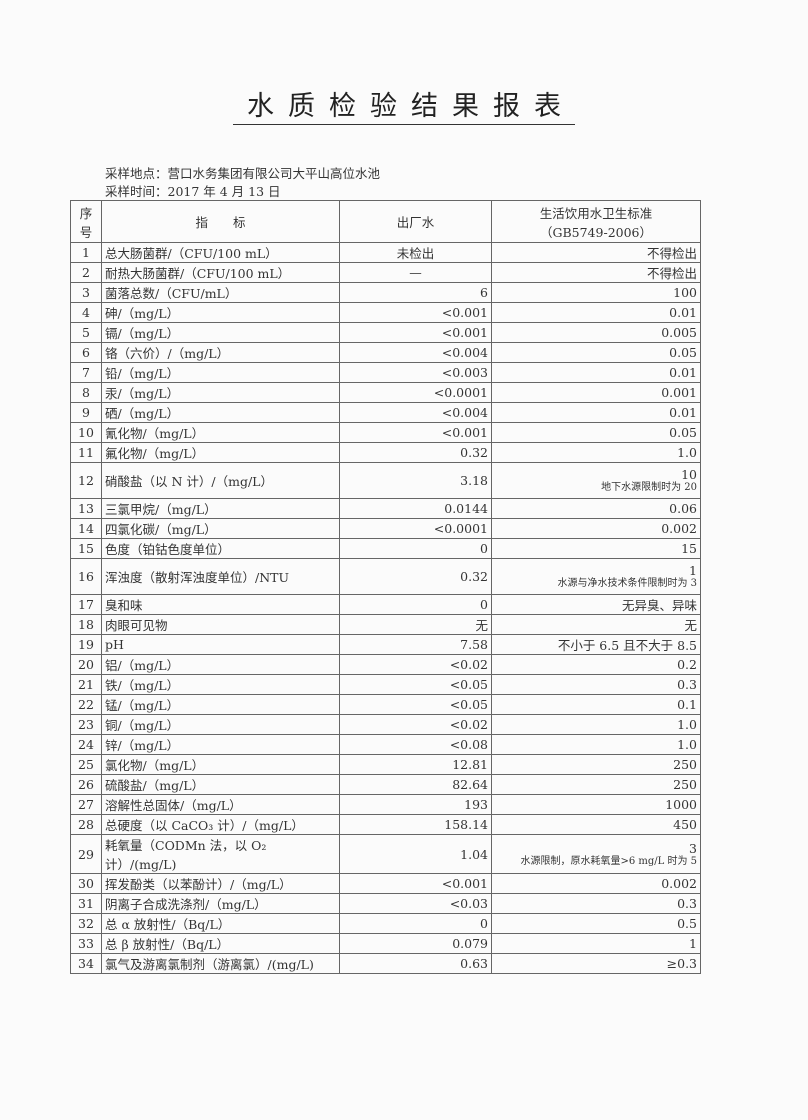 This screenshot has height=1120, width=808. Describe the element at coordinates (685, 292) in the screenshot. I see `standard-value: 100` at that location.